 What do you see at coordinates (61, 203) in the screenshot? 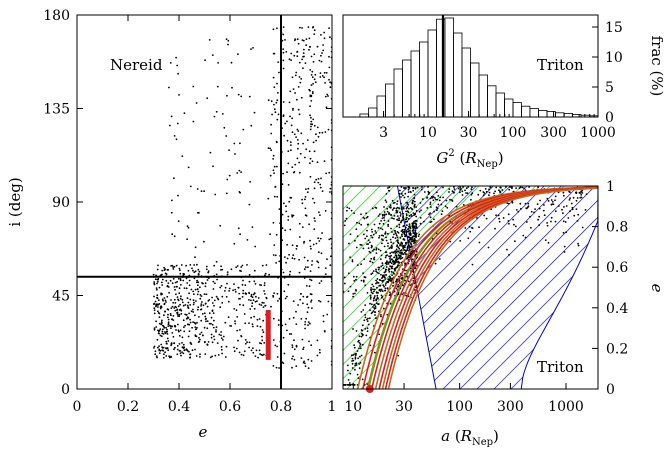
I see `nereid-y-tick-label: 90` at bounding box center [61, 203].